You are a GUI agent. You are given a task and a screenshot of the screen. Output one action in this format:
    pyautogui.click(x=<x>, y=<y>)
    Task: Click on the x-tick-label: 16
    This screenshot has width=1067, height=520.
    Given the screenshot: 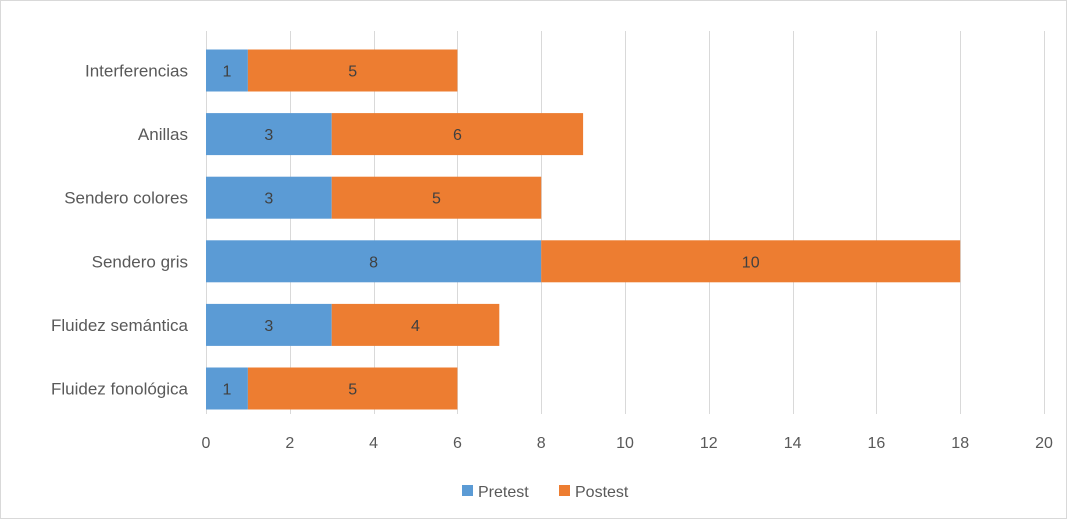 What is the action you would take?
    pyautogui.click(x=877, y=443)
    